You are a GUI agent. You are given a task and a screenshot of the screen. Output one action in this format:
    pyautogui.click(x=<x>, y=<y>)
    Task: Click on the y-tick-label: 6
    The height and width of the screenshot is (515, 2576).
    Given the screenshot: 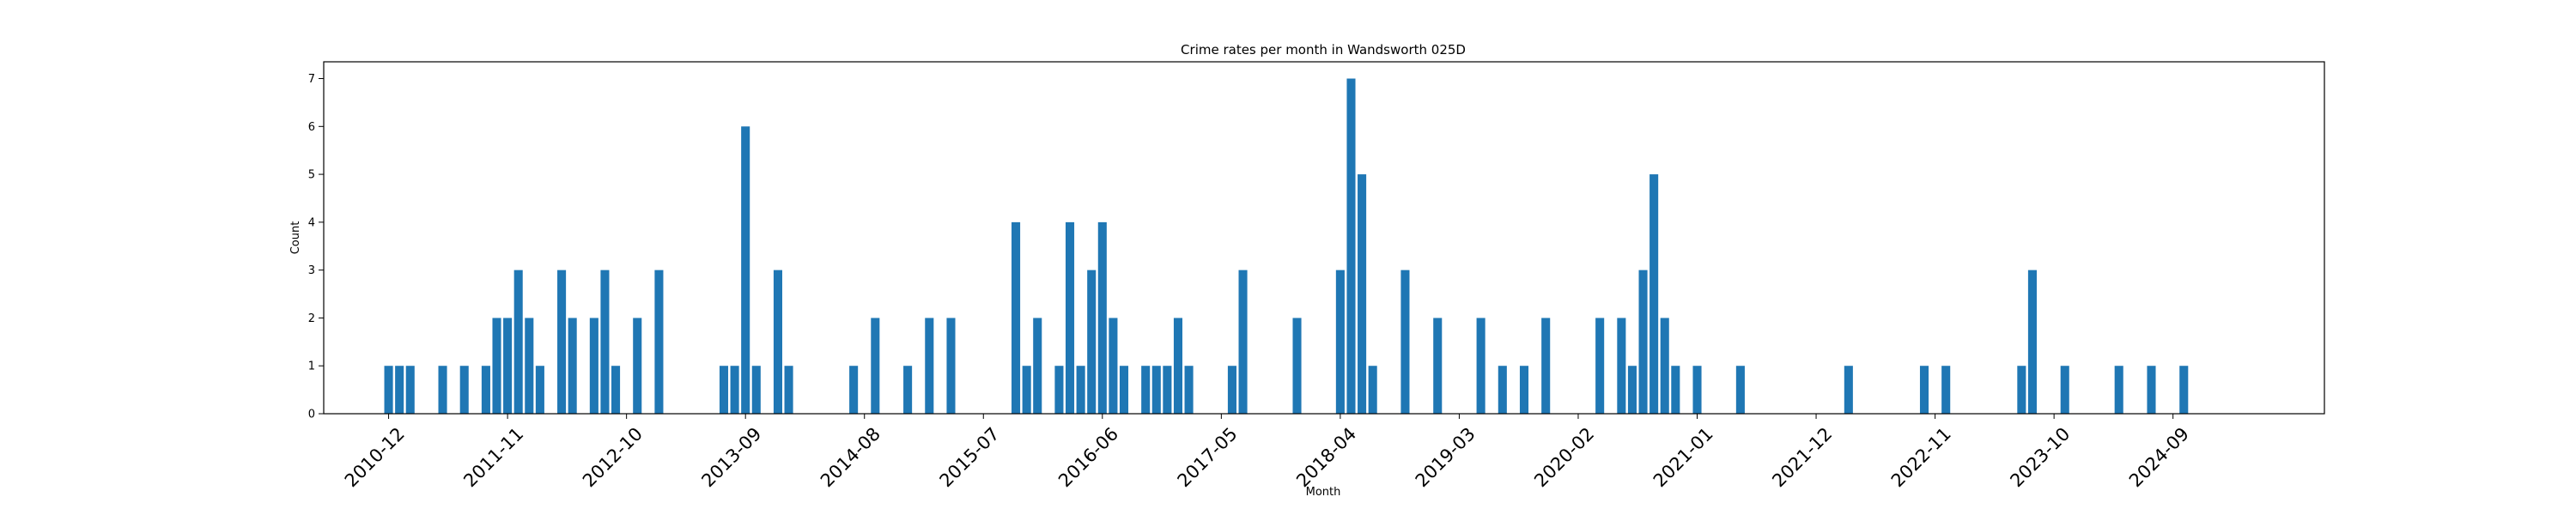 What is the action you would take?
    pyautogui.click(x=312, y=127)
    